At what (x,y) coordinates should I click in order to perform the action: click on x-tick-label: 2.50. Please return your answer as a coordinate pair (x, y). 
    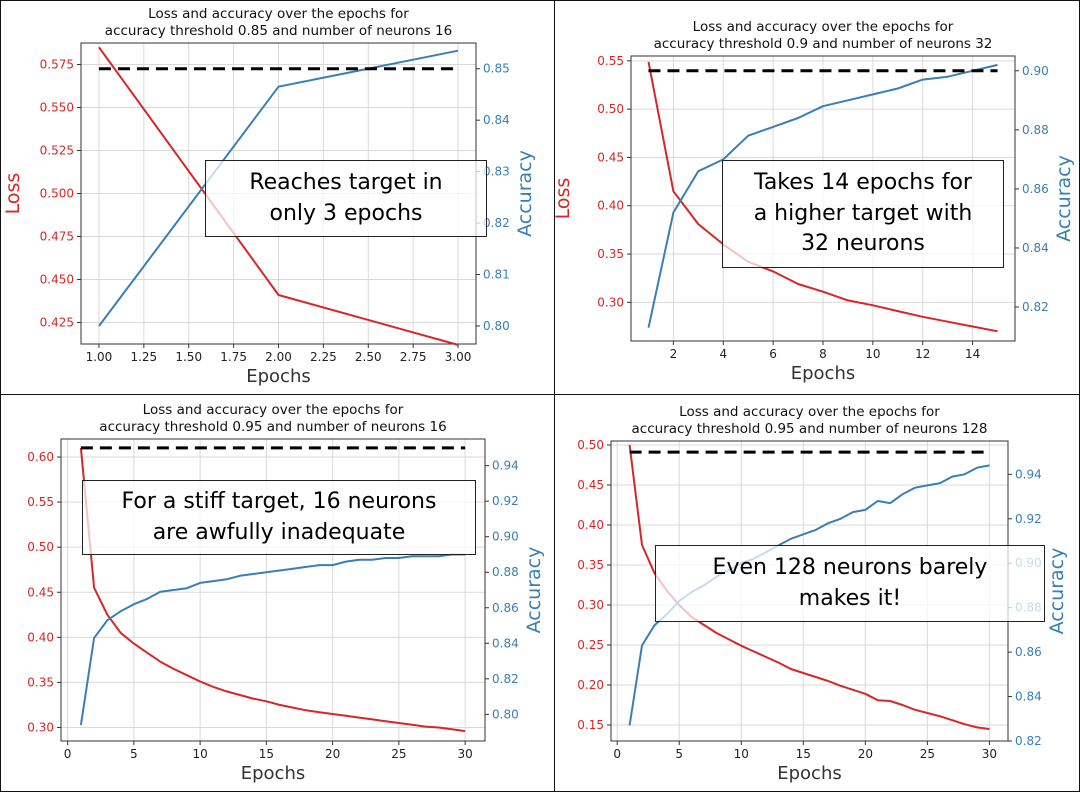
    Looking at the image, I should click on (368, 357).